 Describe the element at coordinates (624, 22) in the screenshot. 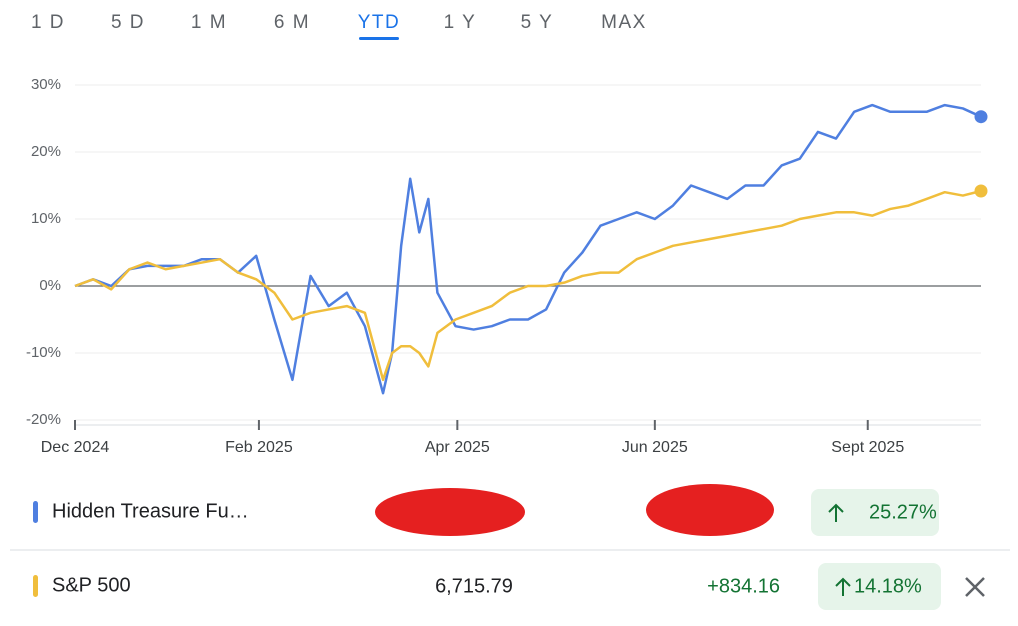

I see `range-tab: MAX` at that location.